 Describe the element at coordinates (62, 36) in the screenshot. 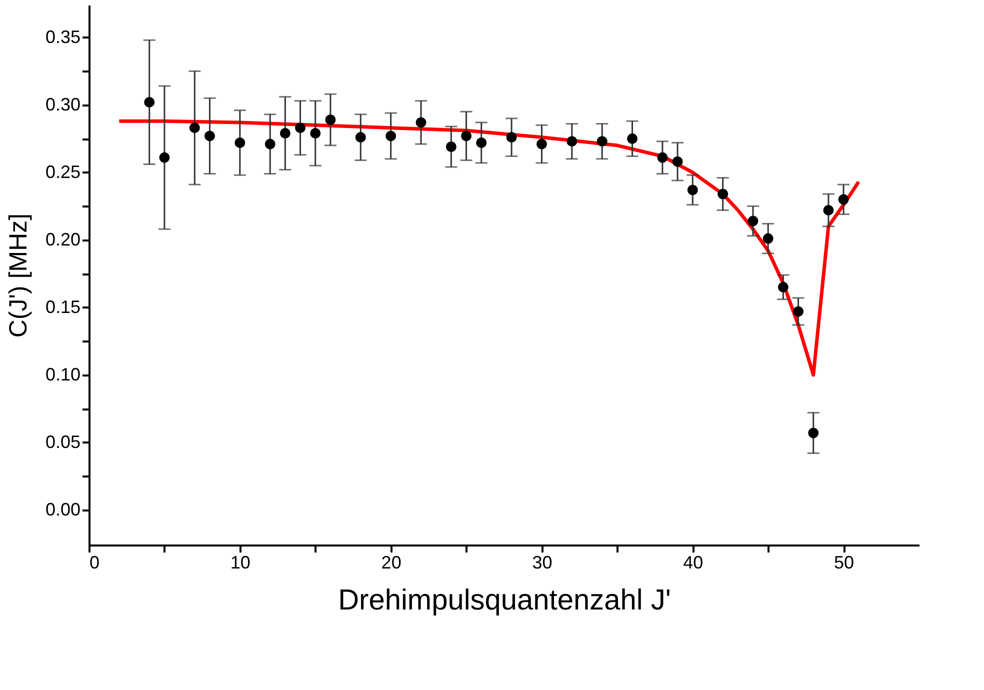

I see `y-tick-label: 0.35` at that location.